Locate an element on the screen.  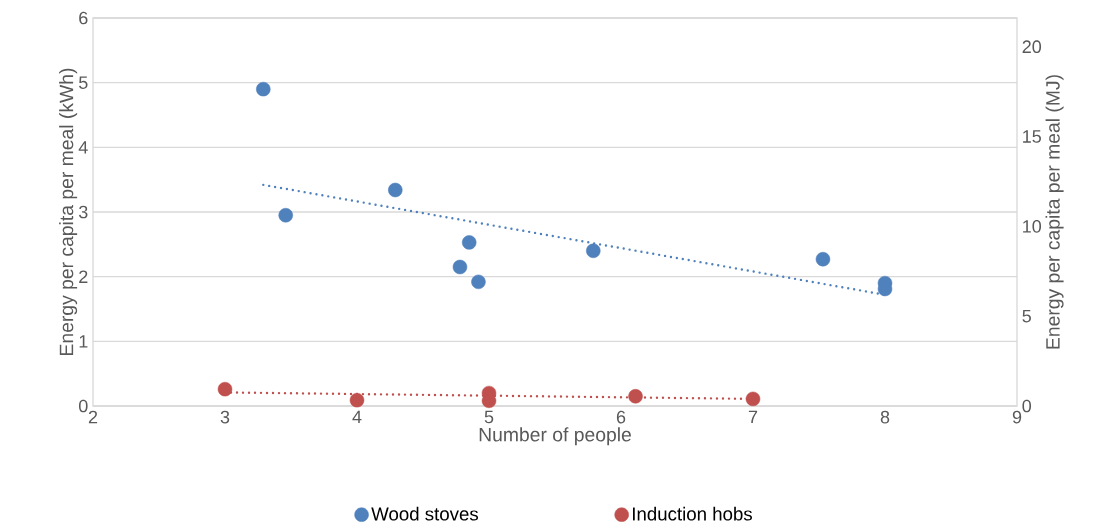
y2-tick-label: 5 is located at coordinates (1026, 316).